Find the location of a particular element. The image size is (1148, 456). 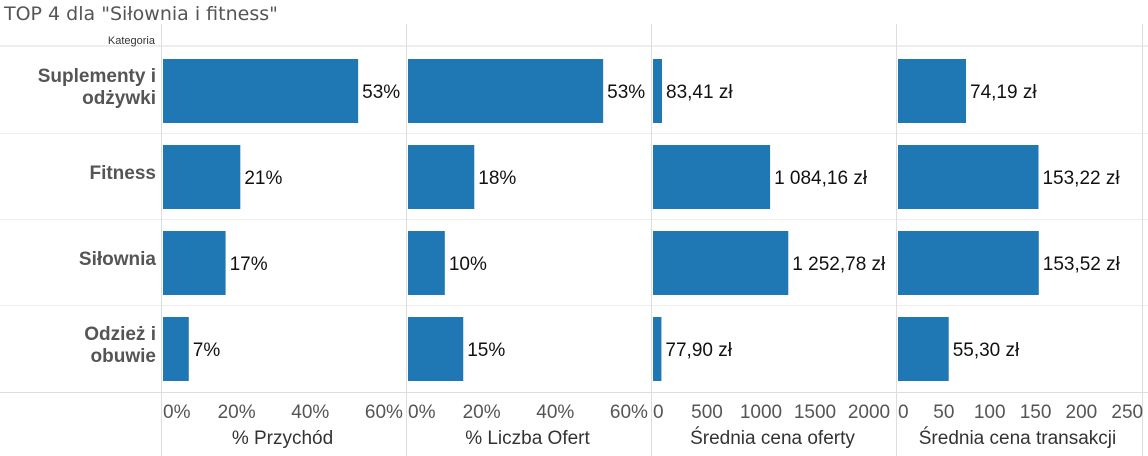

tick-label: 150 is located at coordinates (1036, 412).